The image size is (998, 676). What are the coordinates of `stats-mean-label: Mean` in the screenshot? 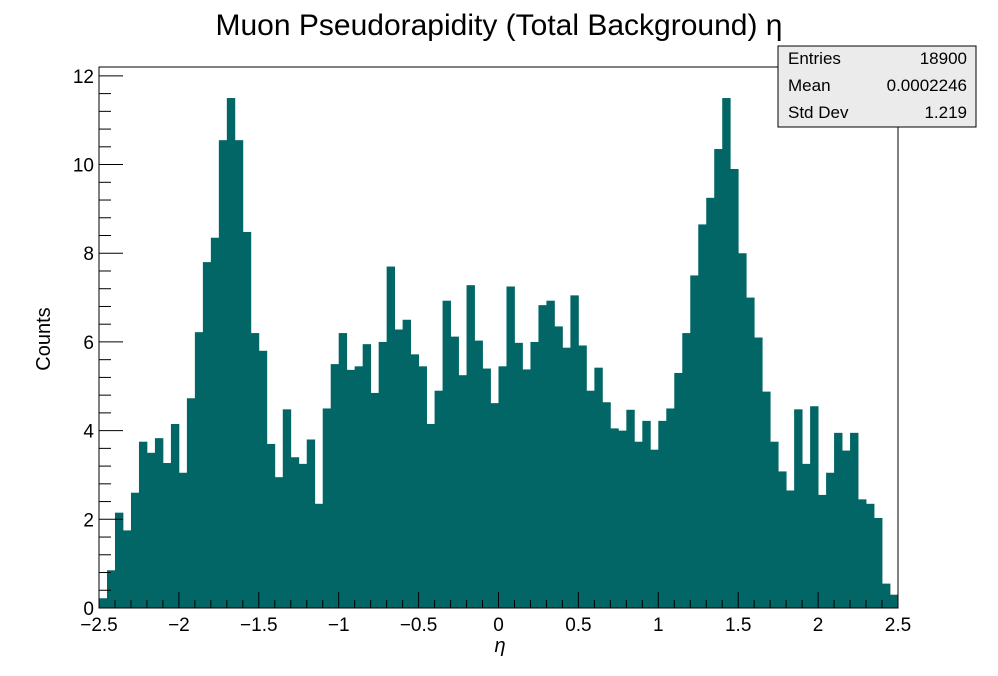 It's located at (809, 85).